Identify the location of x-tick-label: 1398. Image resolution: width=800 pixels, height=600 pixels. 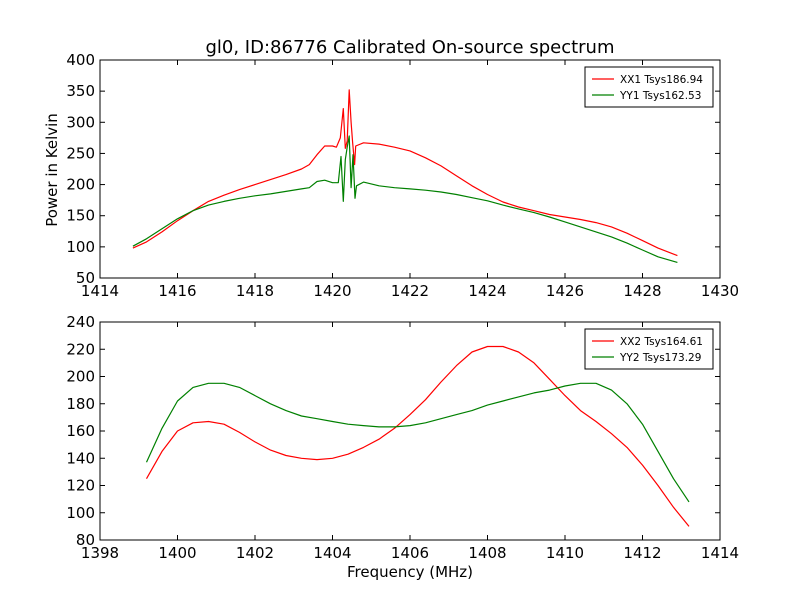
(100, 553).